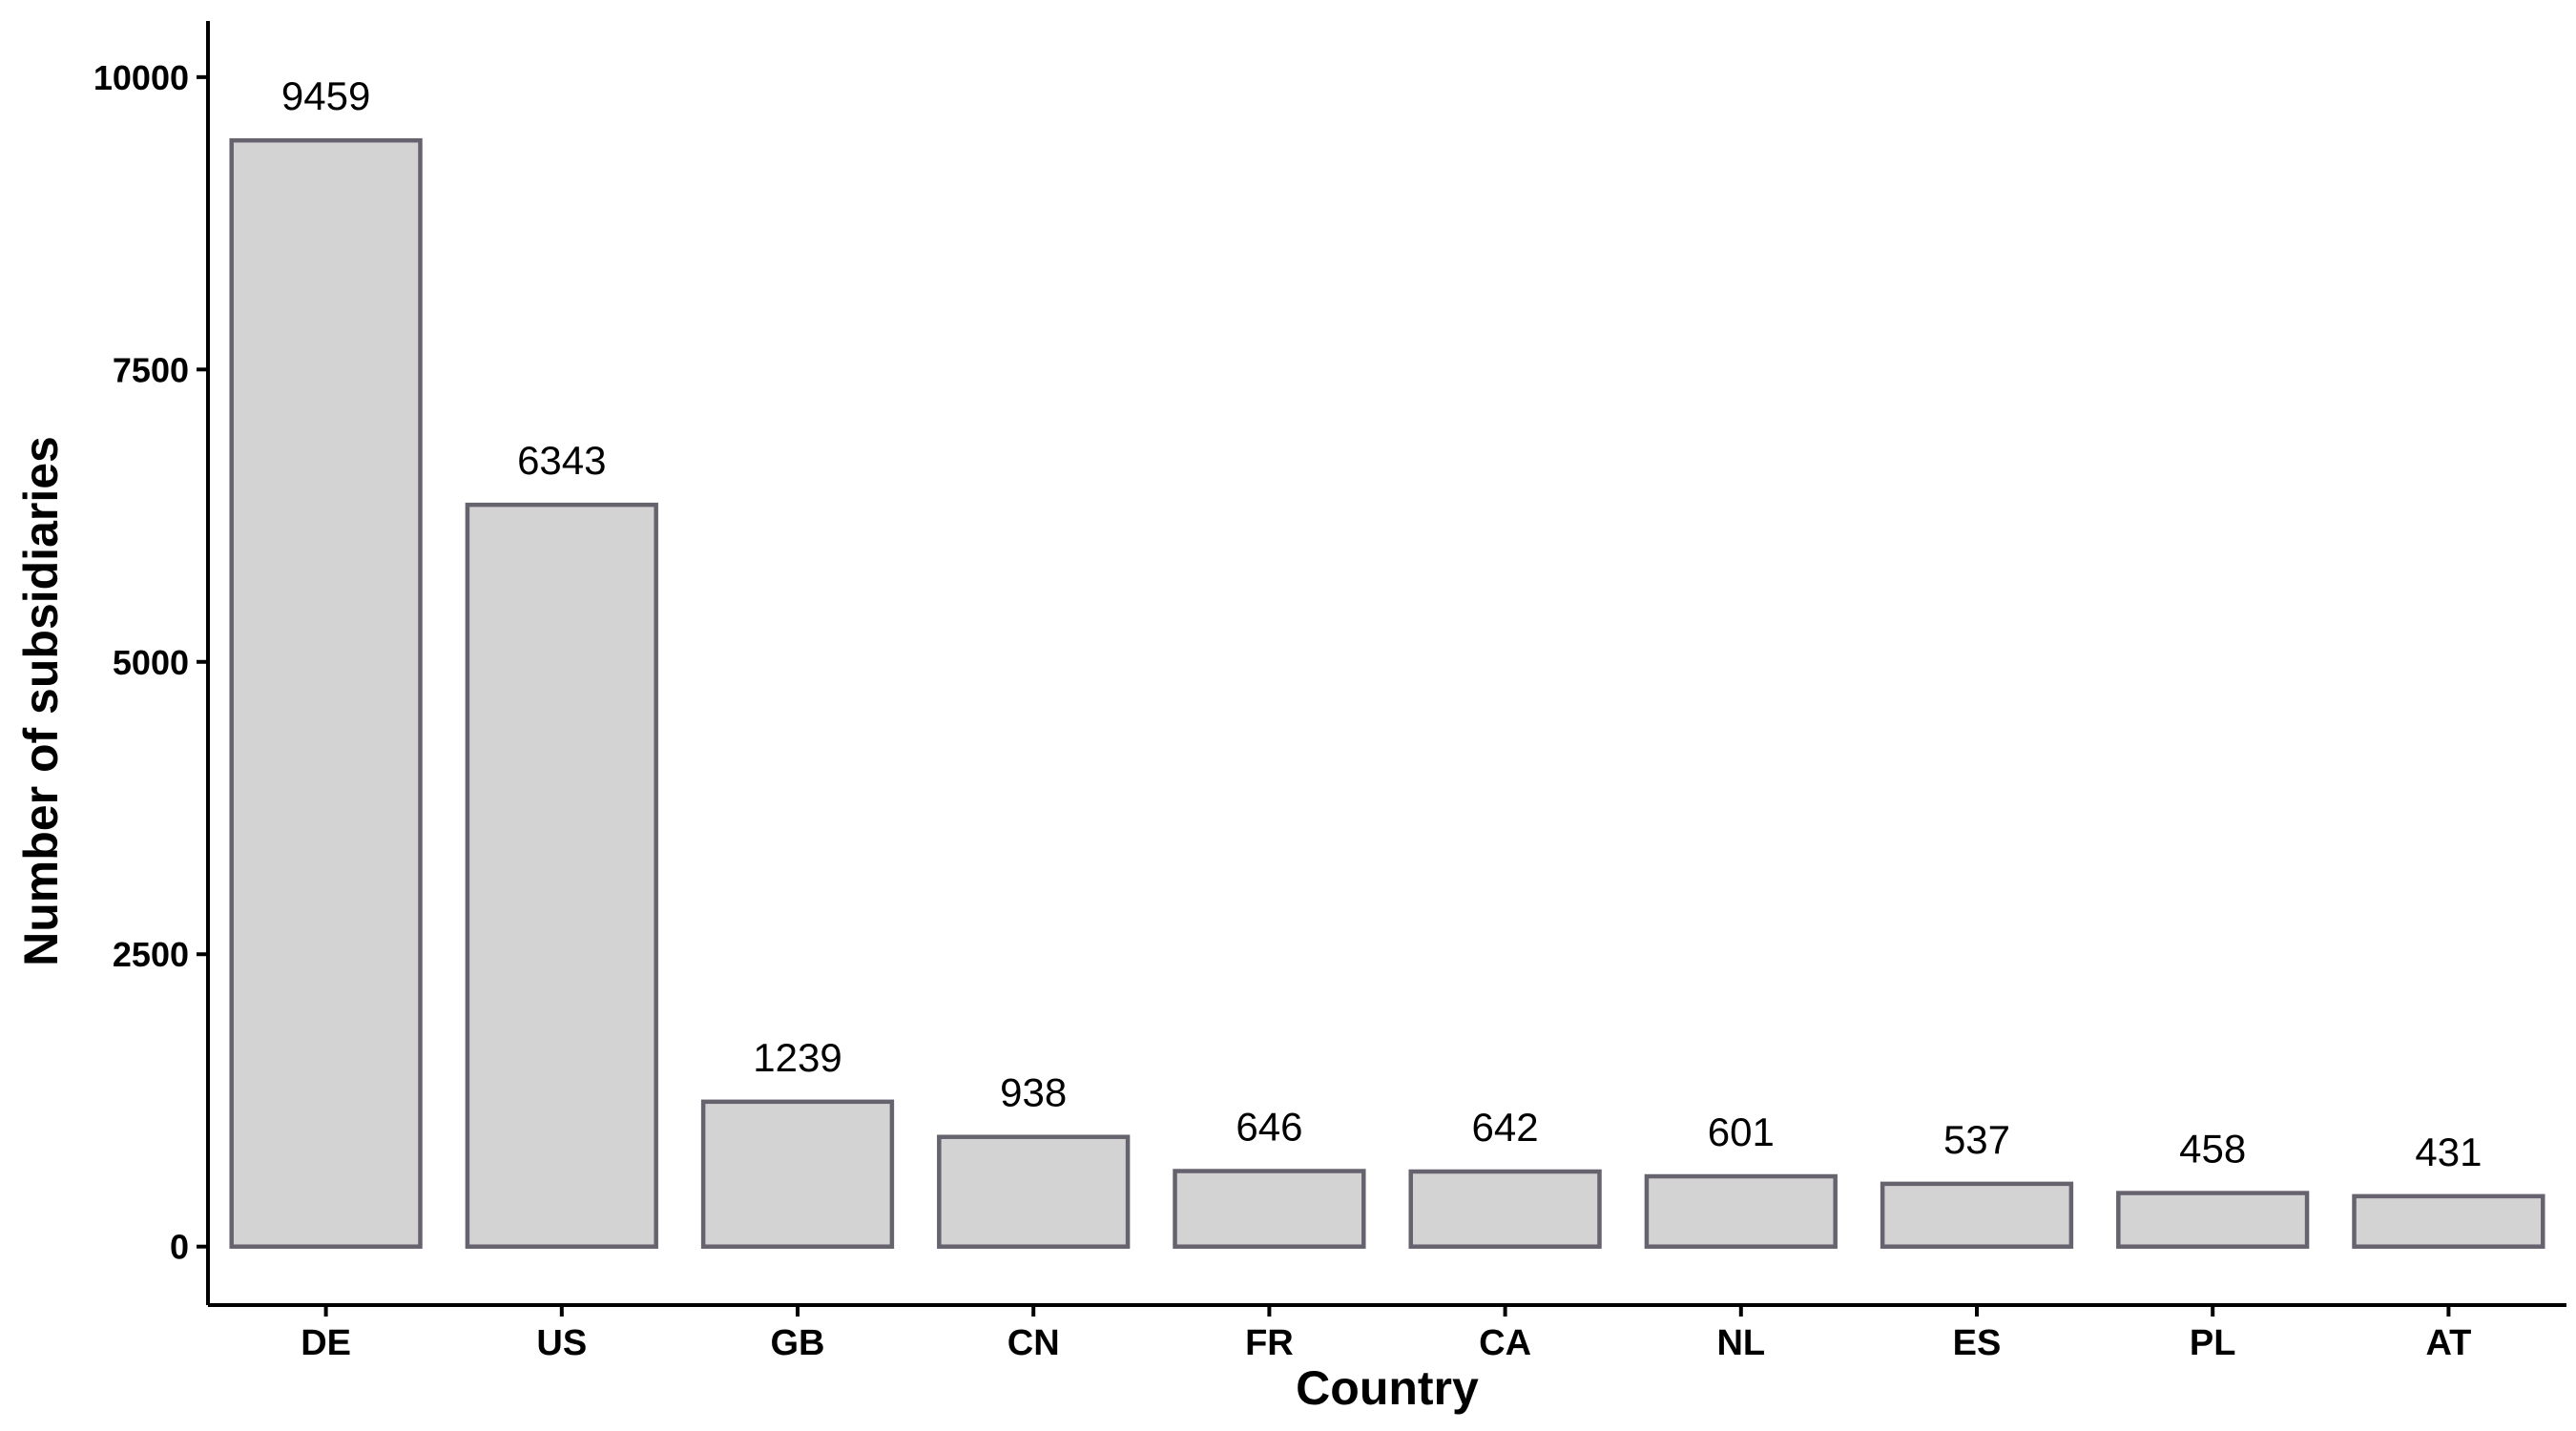 The image size is (2576, 1431). I want to click on y-axis-title: Number of subsidiaries, so click(41, 701).